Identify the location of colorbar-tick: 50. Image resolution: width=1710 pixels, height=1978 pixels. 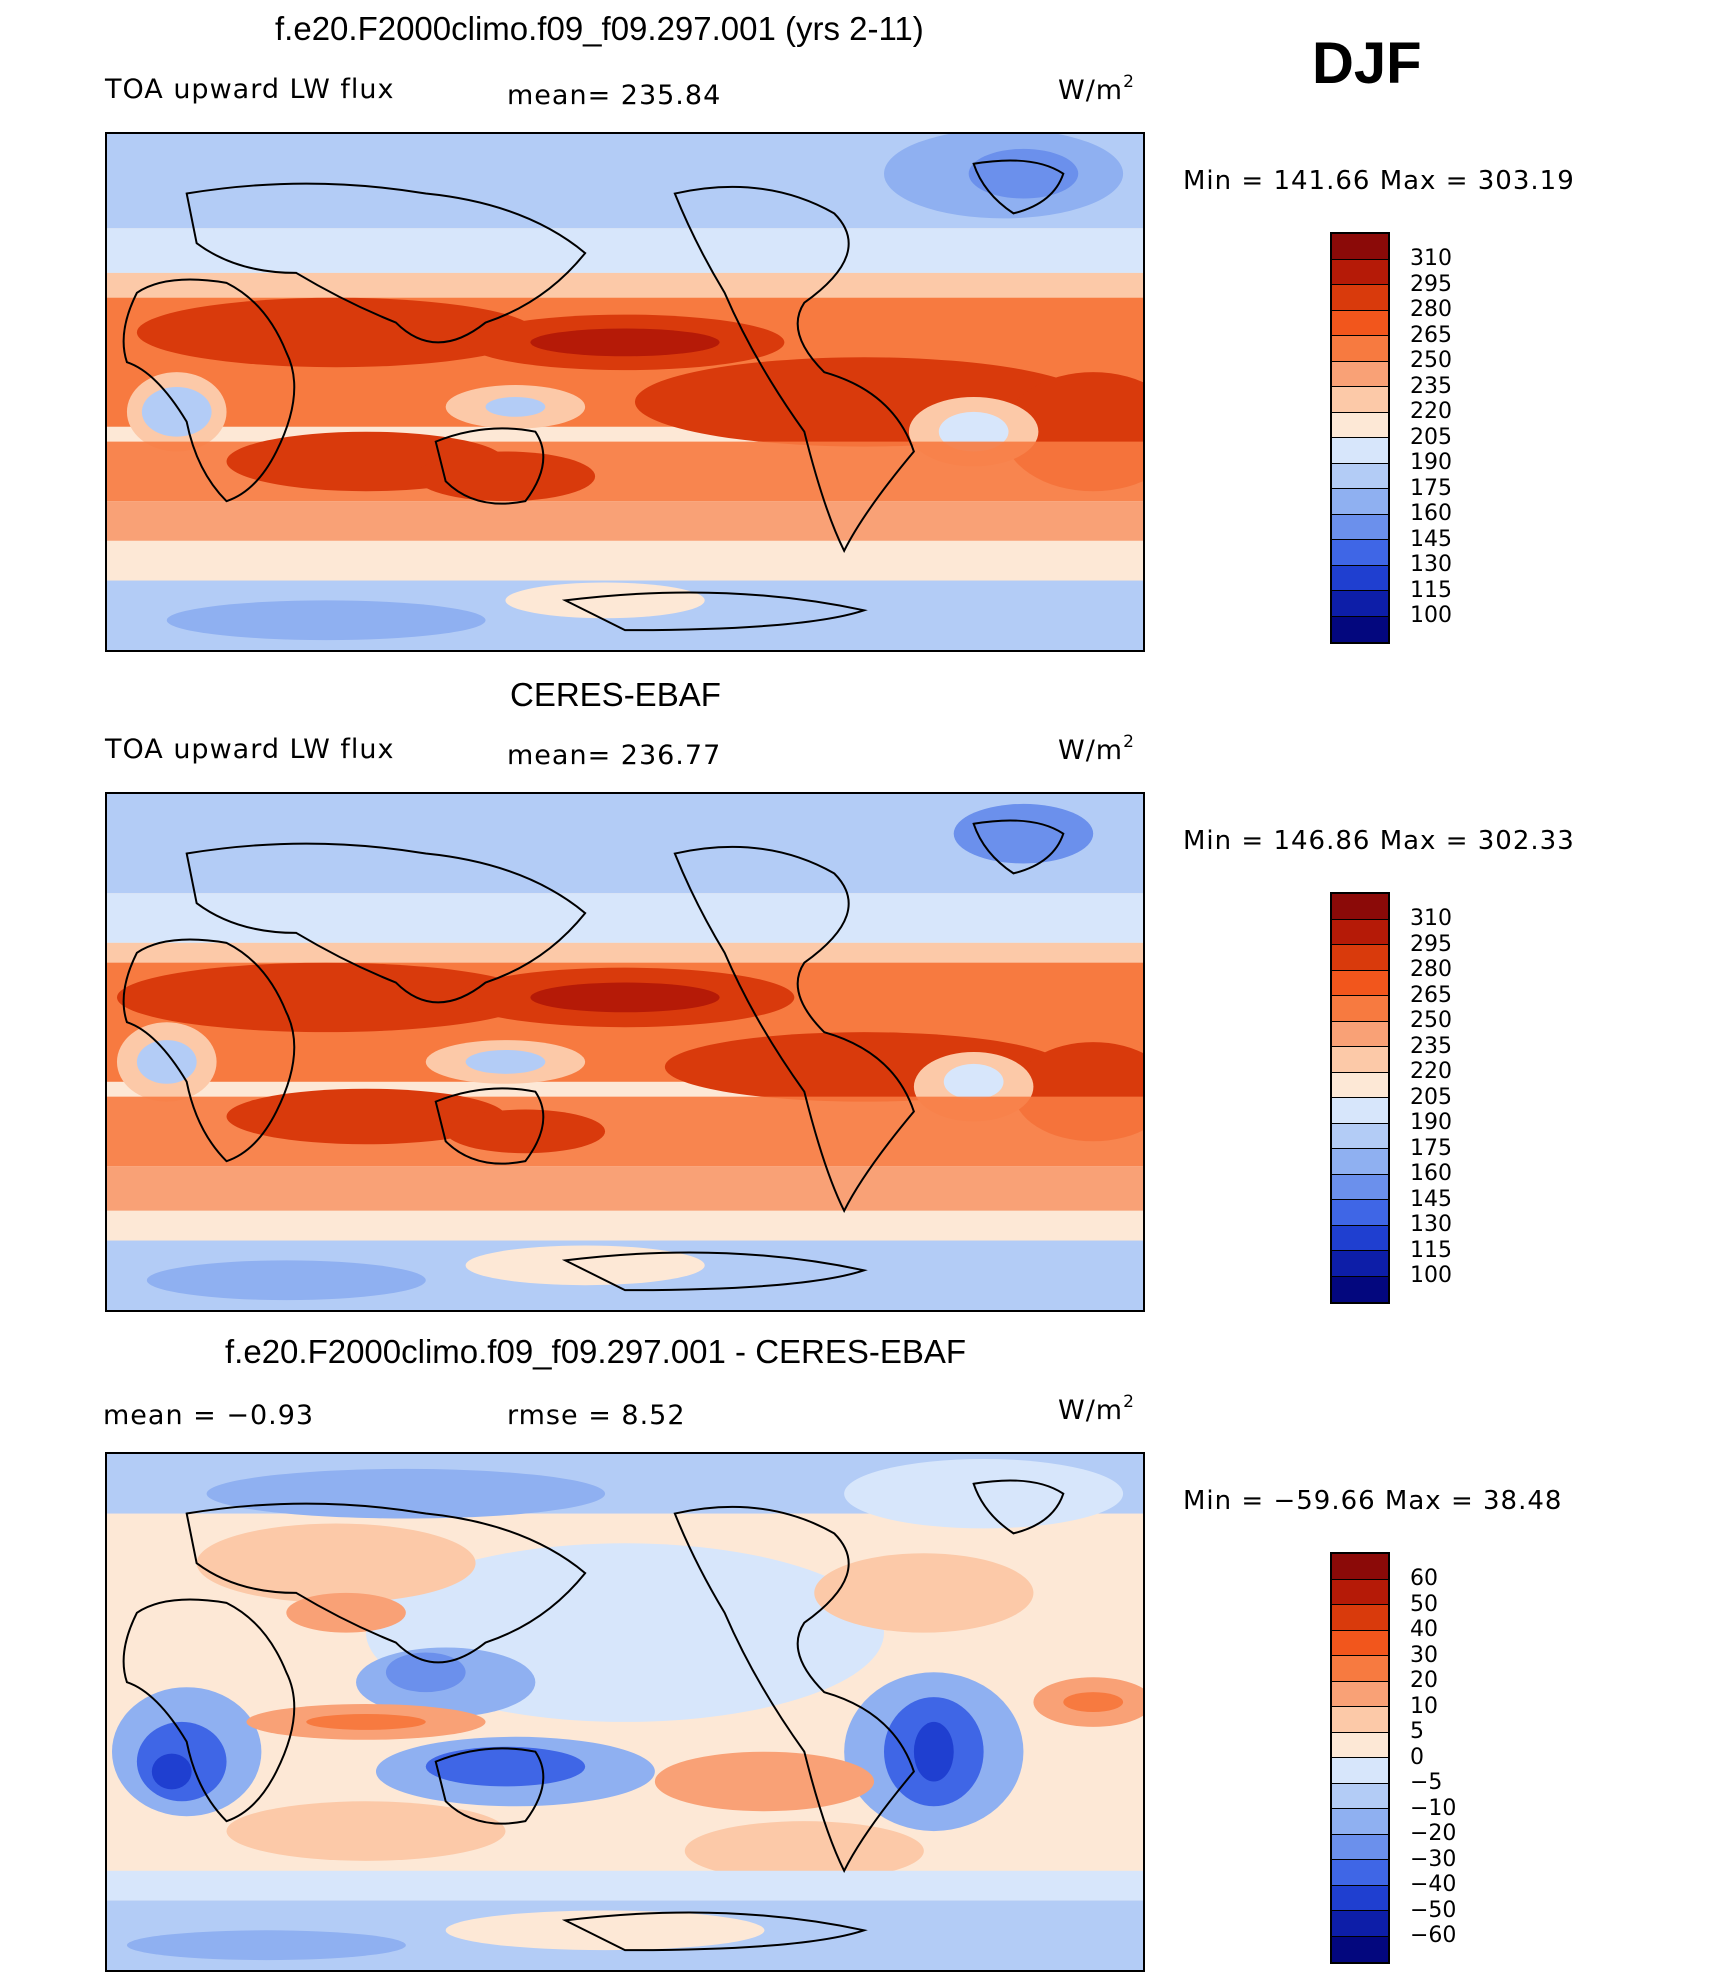
(1424, 1604).